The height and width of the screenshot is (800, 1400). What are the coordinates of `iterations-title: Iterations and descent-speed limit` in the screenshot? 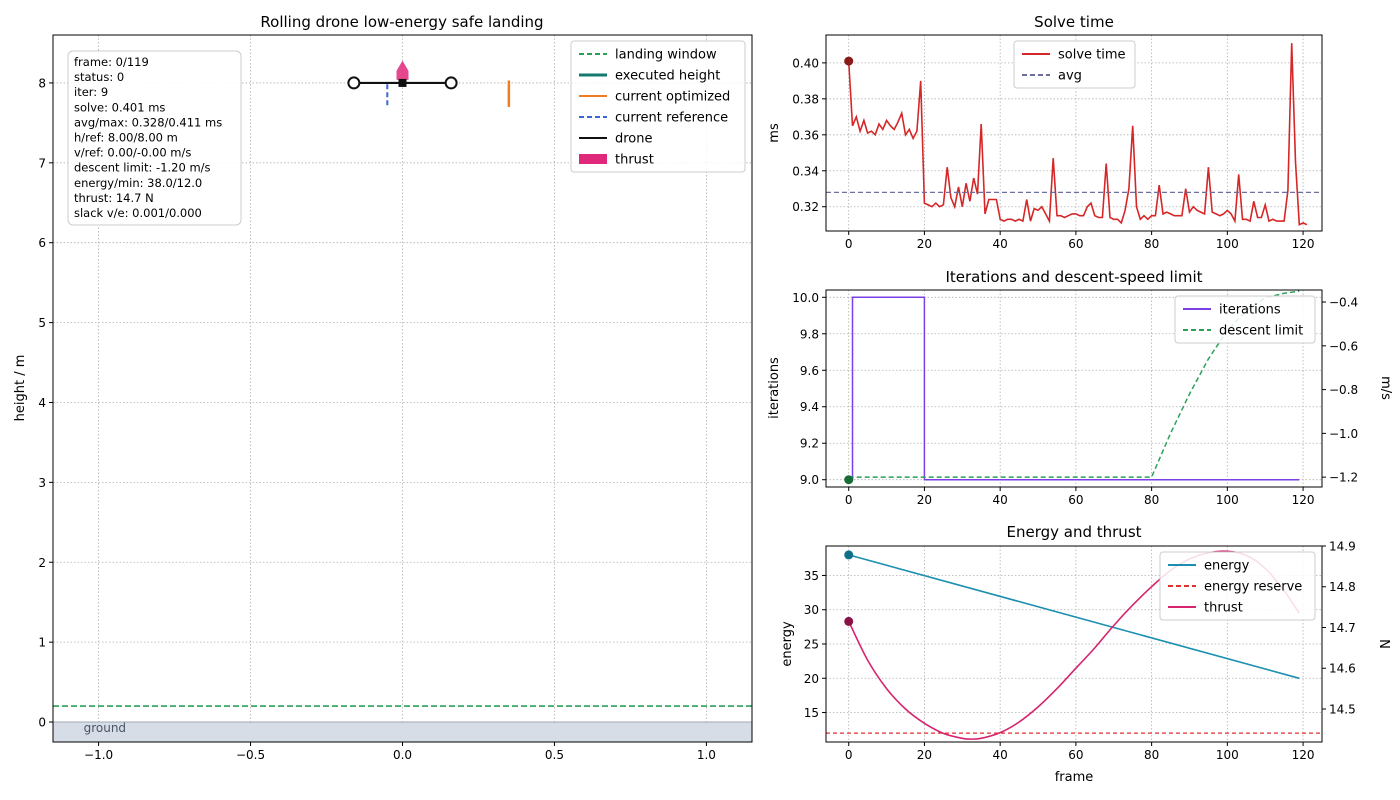 It's located at (1073, 277).